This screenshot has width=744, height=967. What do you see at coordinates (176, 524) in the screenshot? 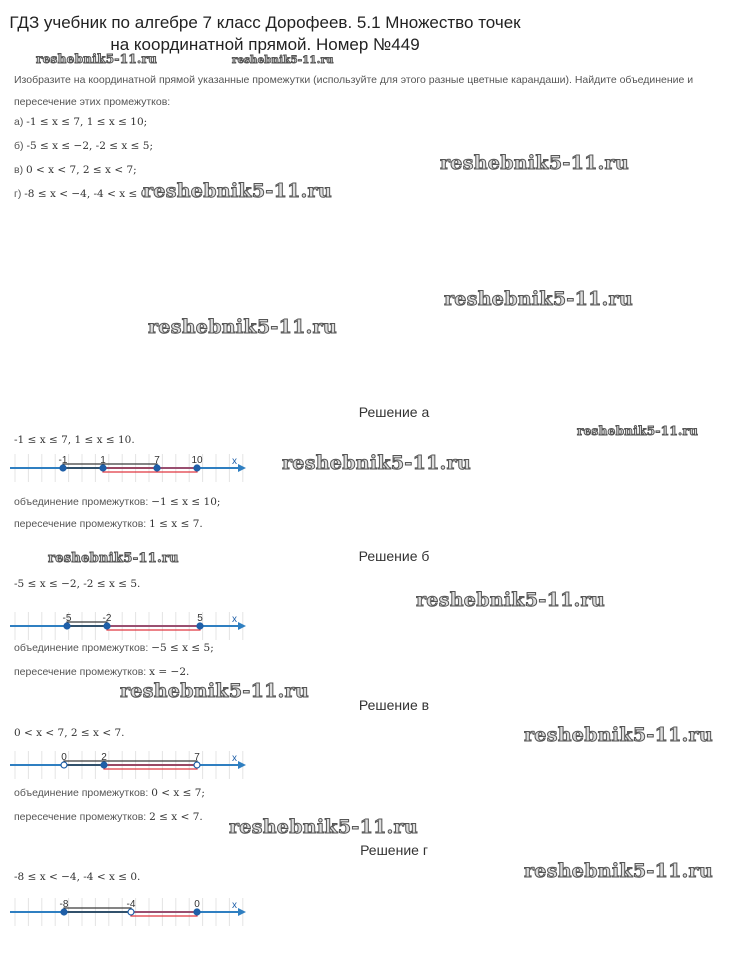
I see `intersection-value: 1 ≤ x ≤ 7.` at bounding box center [176, 524].